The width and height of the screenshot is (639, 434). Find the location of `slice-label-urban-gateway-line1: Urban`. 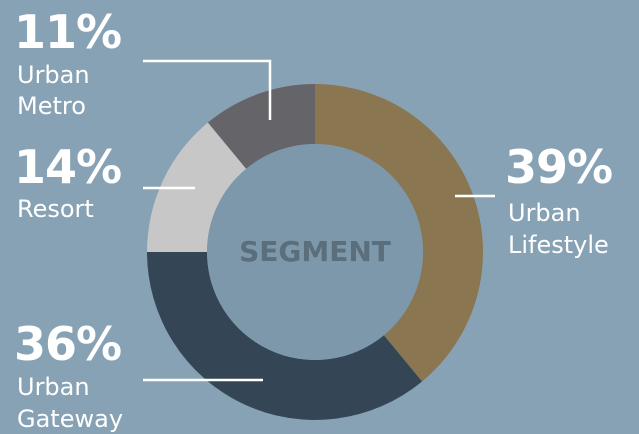

slice-label-urban-gateway-line1: Urban is located at coordinates (53, 387).